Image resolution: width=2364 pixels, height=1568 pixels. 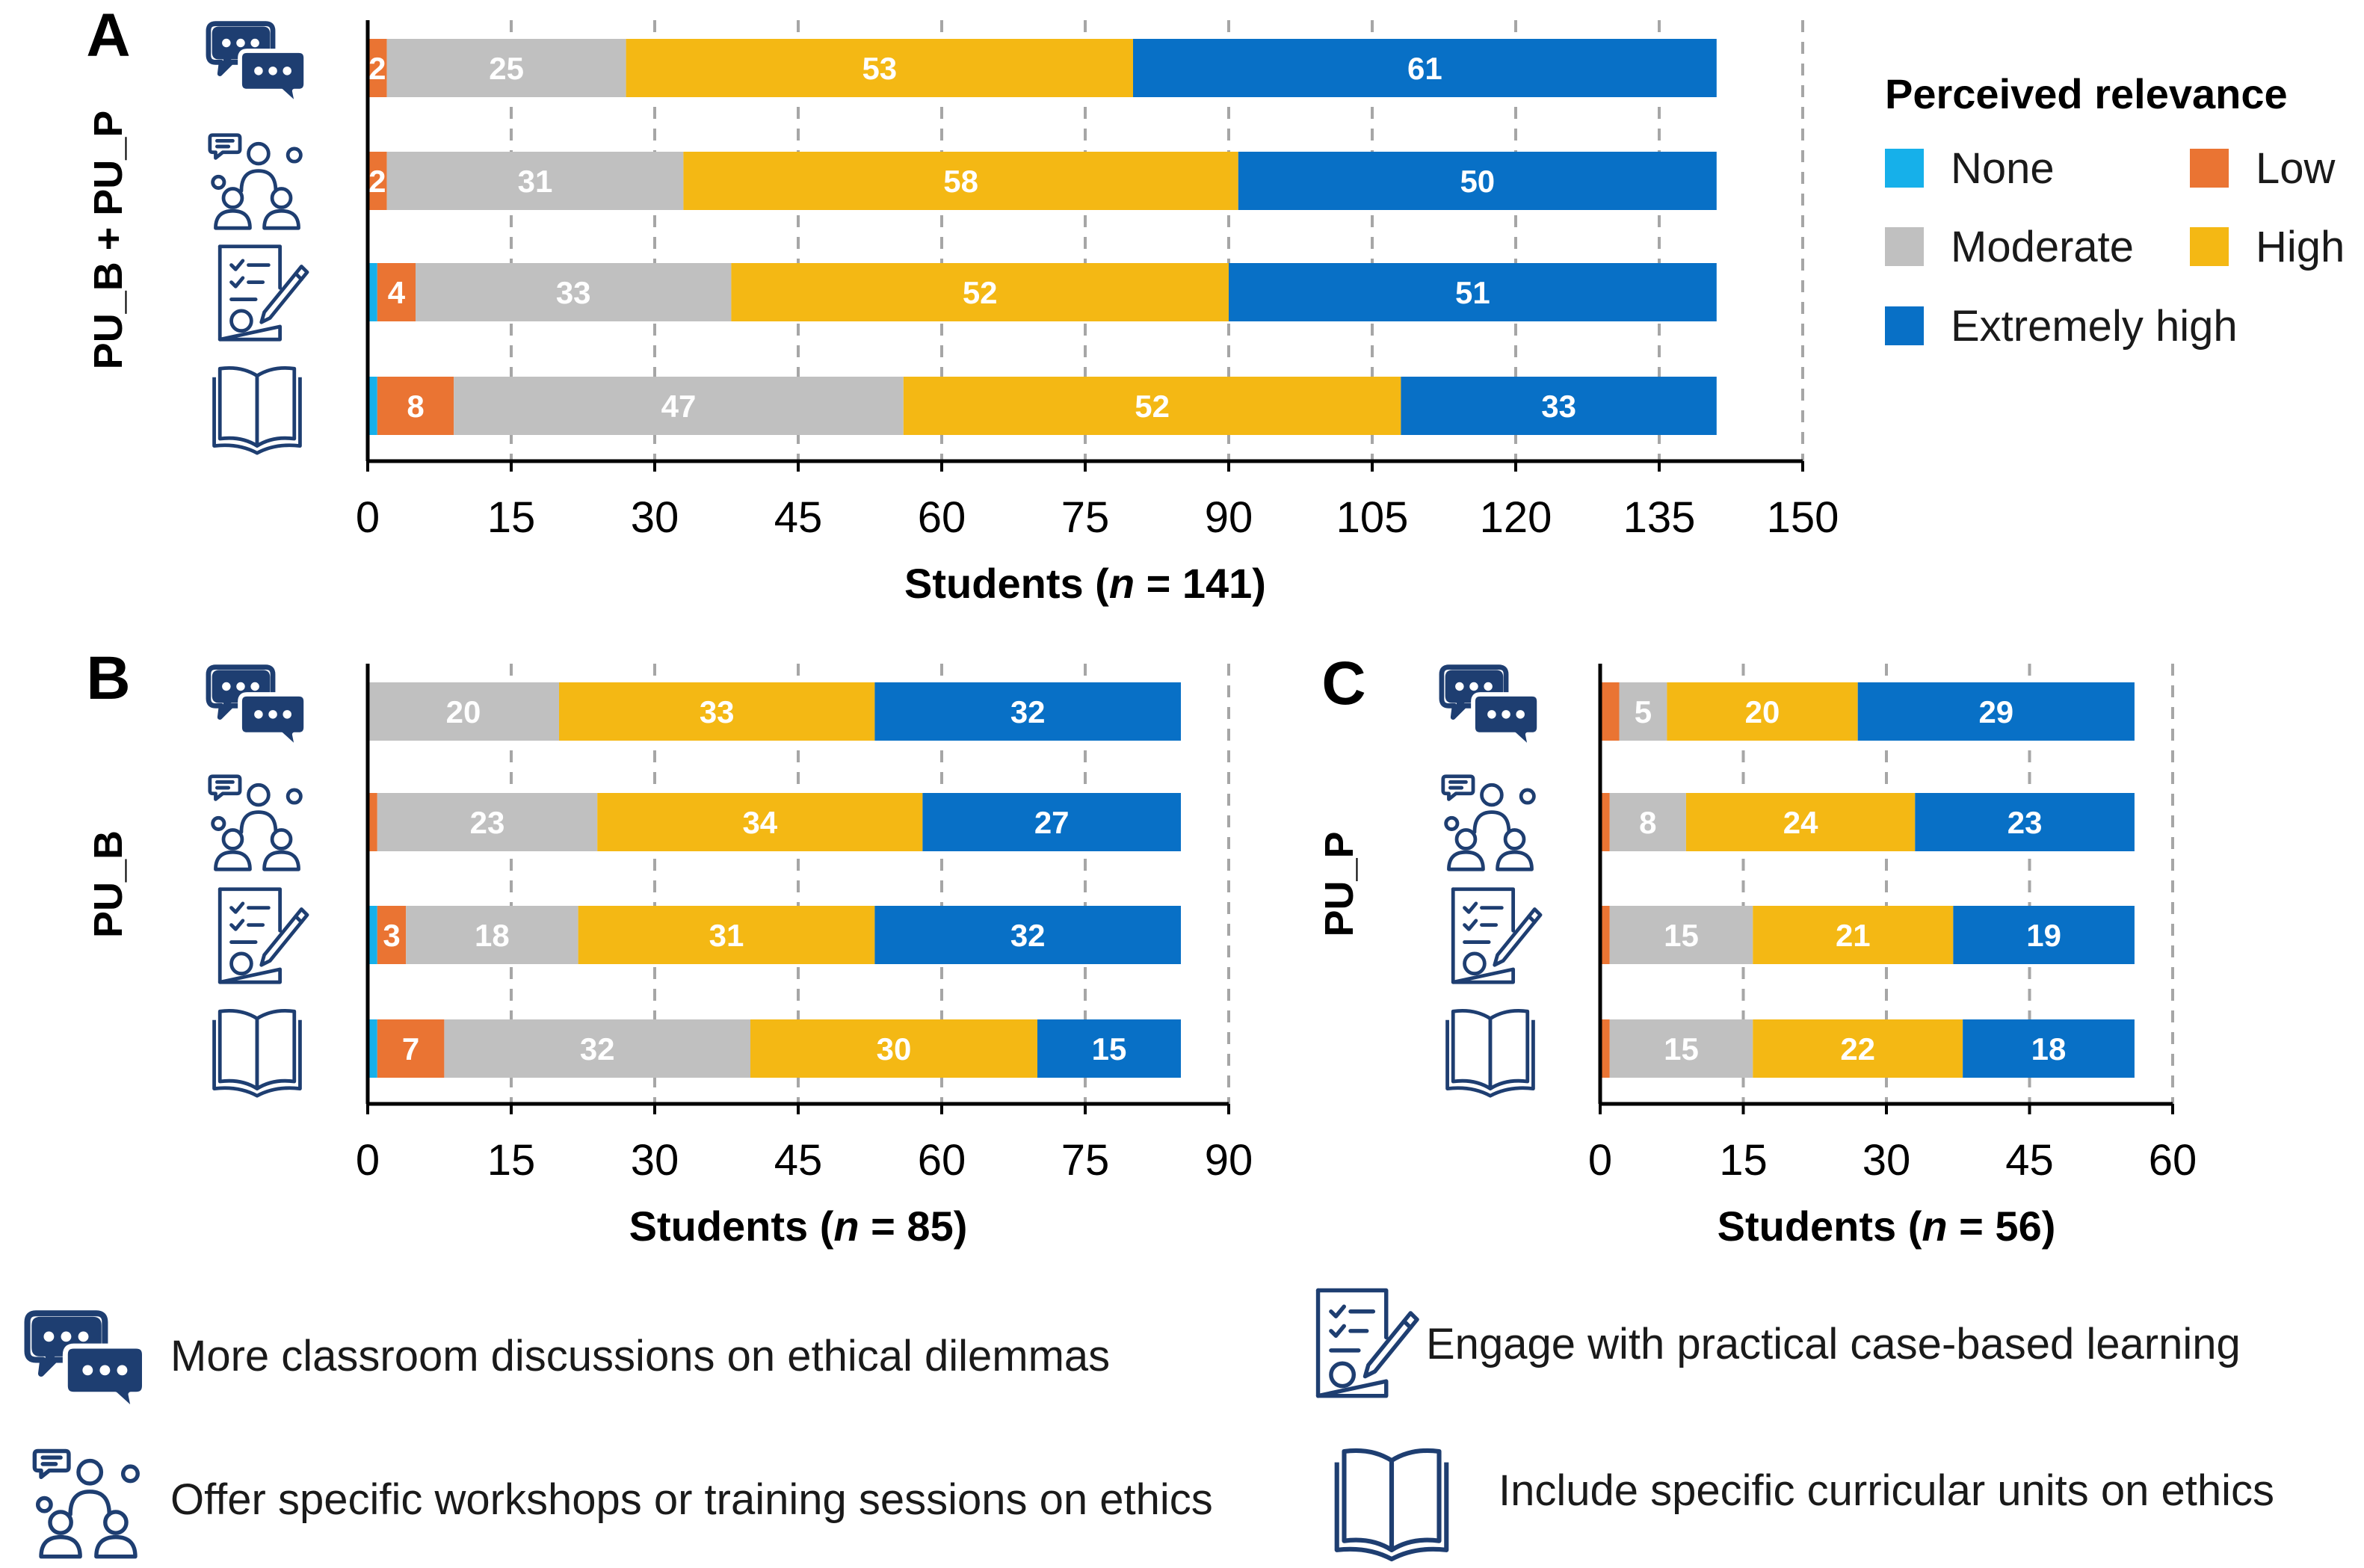 I want to click on panel-label: A, so click(x=108, y=35).